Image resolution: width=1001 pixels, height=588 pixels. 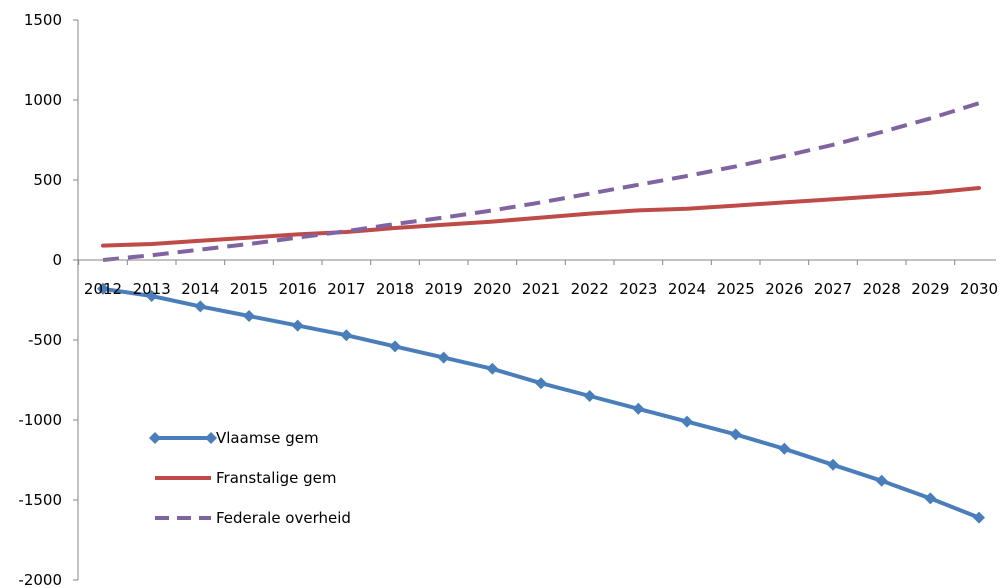 What do you see at coordinates (283, 518) in the screenshot?
I see `legend-label: Federale overheid` at bounding box center [283, 518].